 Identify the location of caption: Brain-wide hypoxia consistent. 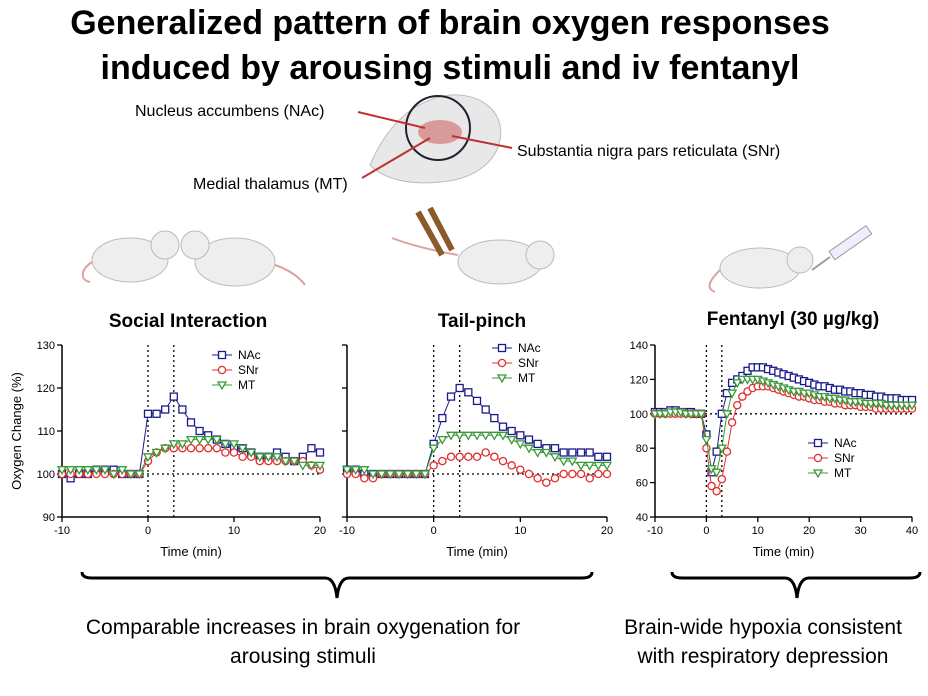
(763, 627).